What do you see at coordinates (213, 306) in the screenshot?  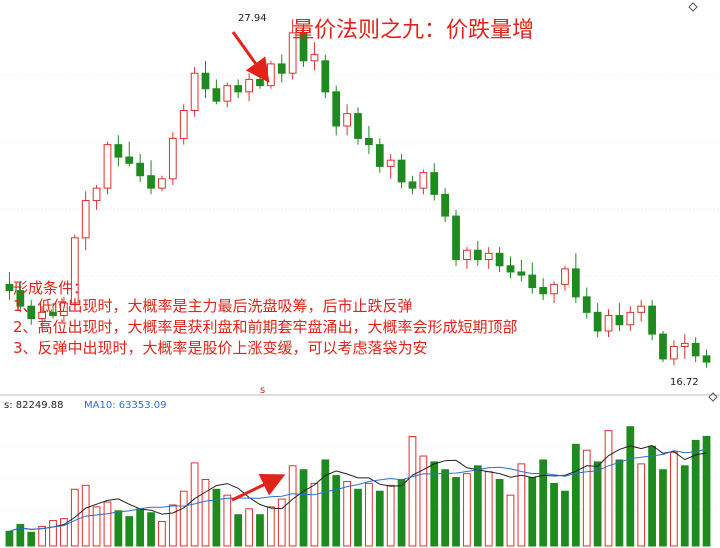 I see `condition-1: 1、低位出现时，大概率是主力最后洗盘吸筹，后市止跌反弹` at bounding box center [213, 306].